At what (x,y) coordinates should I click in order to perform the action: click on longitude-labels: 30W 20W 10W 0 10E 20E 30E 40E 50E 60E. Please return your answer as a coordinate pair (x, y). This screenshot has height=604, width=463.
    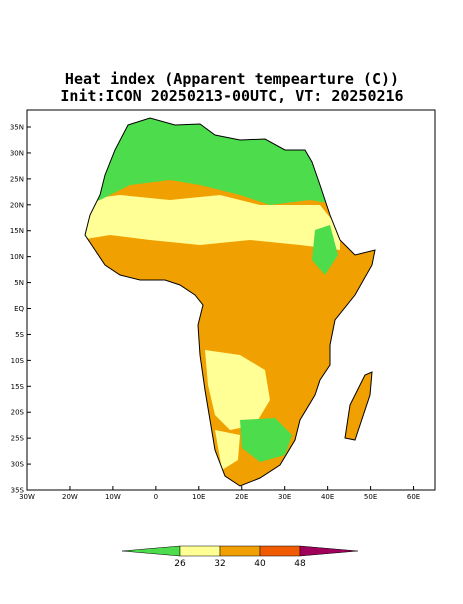
    Looking at the image, I should click on (219, 493).